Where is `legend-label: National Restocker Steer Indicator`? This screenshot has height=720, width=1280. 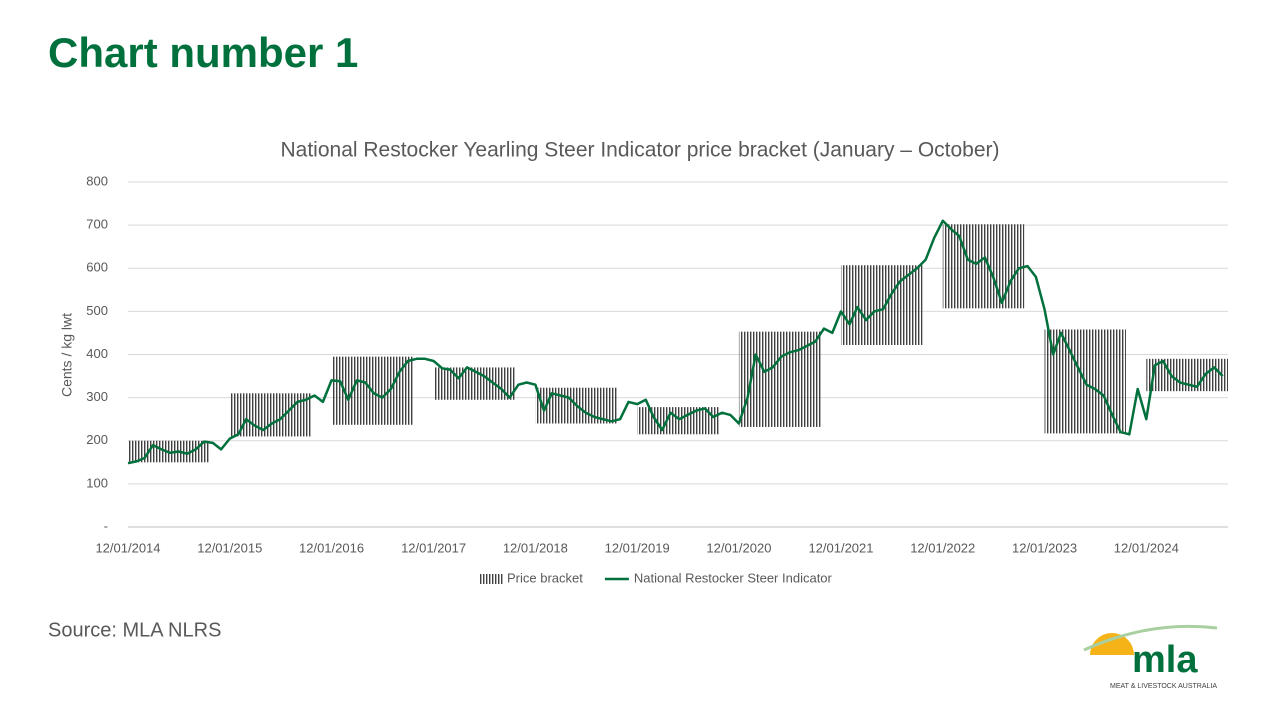 legend-label: National Restocker Steer Indicator is located at coordinates (733, 577).